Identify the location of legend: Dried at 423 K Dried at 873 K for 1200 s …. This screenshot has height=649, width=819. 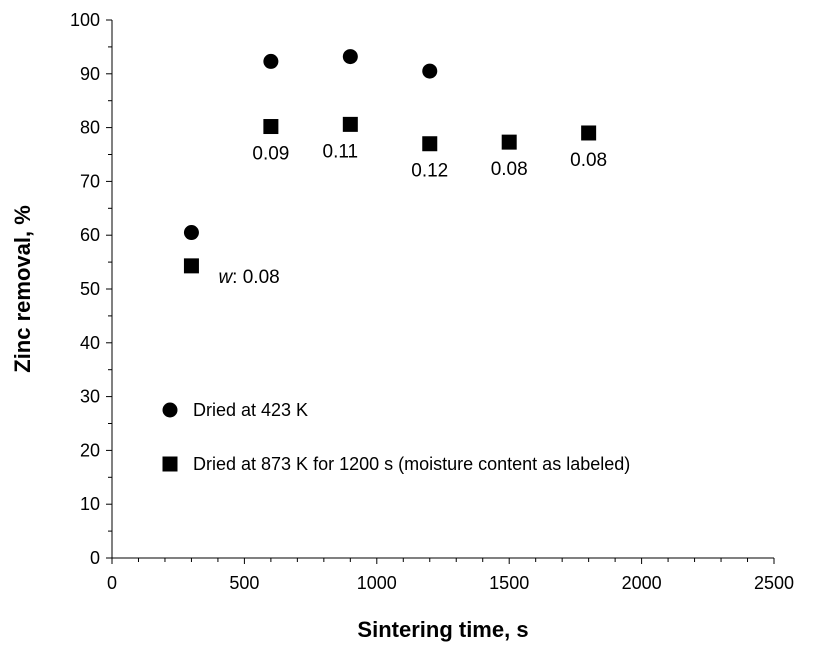
(396, 437).